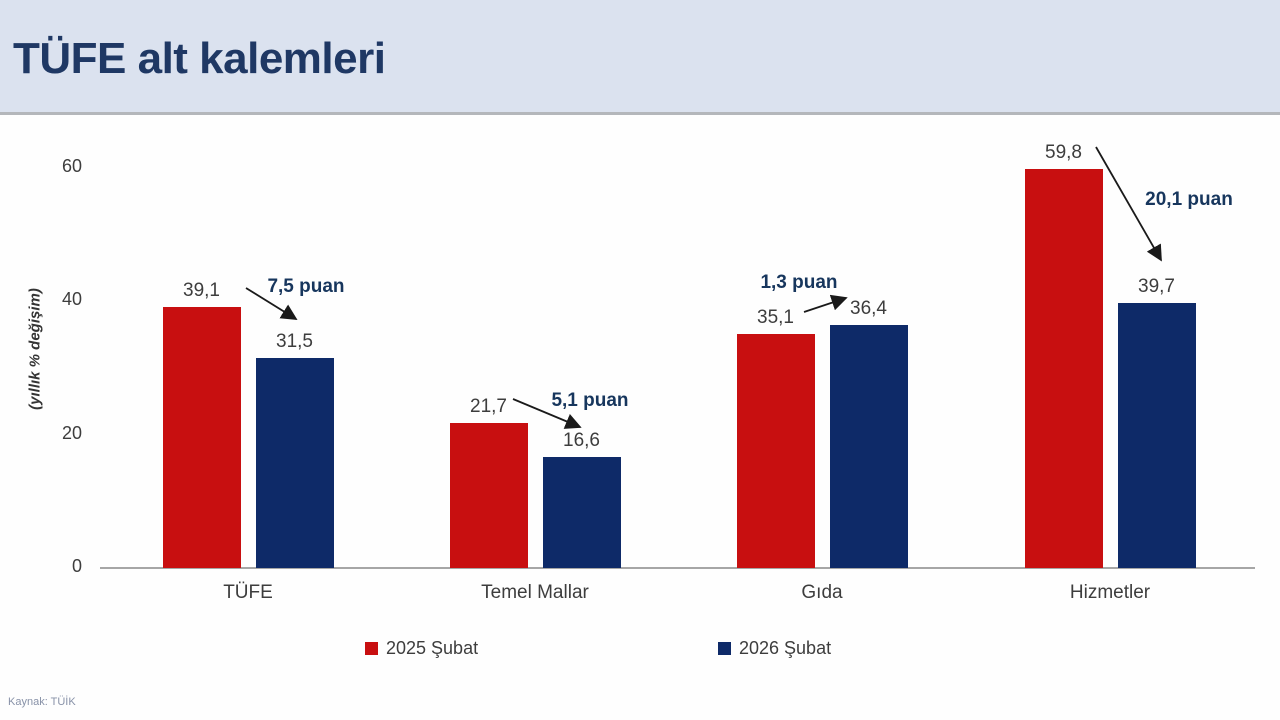  What do you see at coordinates (785, 647) in the screenshot?
I see `legend-label: 2026 Şubat` at bounding box center [785, 647].